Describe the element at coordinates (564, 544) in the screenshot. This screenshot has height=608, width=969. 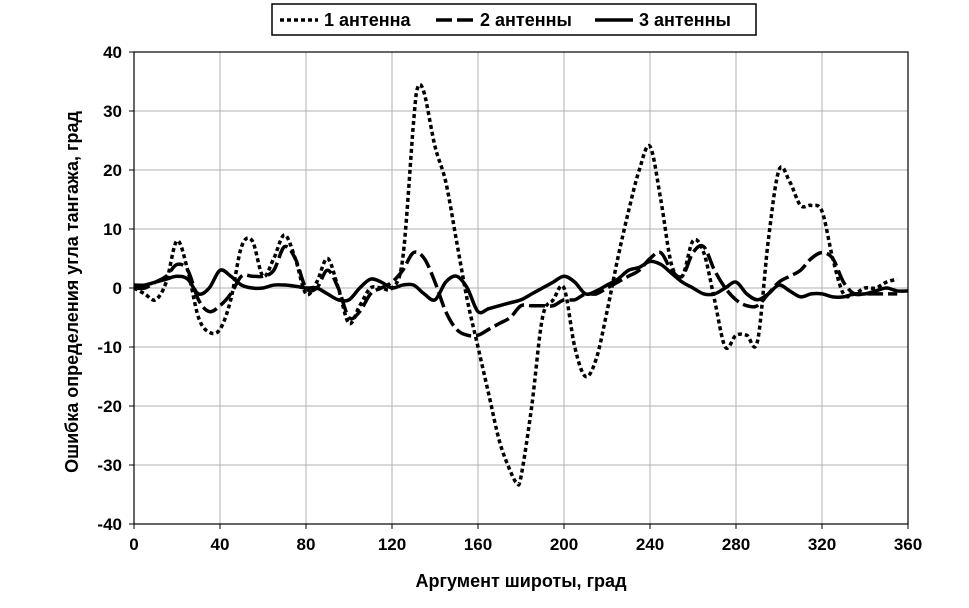
I see `x-tick-label: 200` at that location.